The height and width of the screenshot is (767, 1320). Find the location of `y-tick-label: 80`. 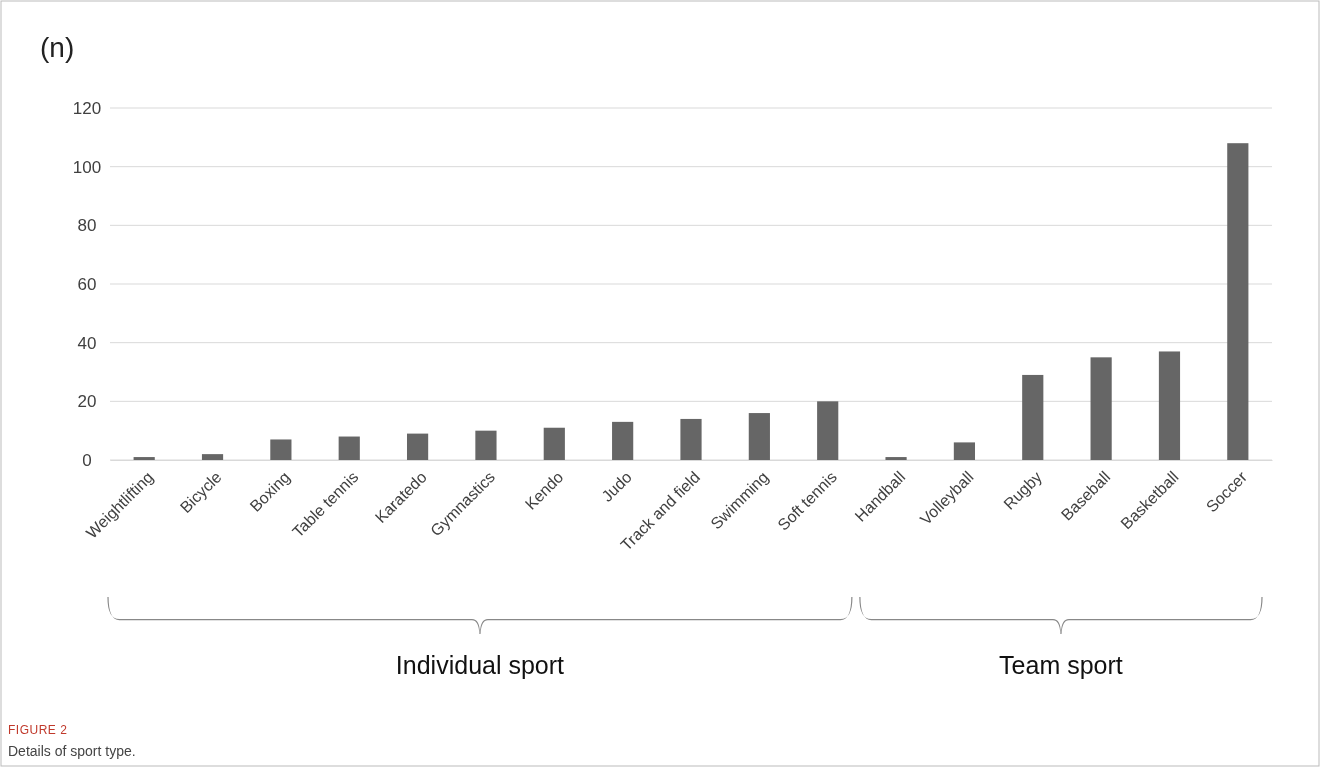

y-tick-label: 80 is located at coordinates (87, 226).